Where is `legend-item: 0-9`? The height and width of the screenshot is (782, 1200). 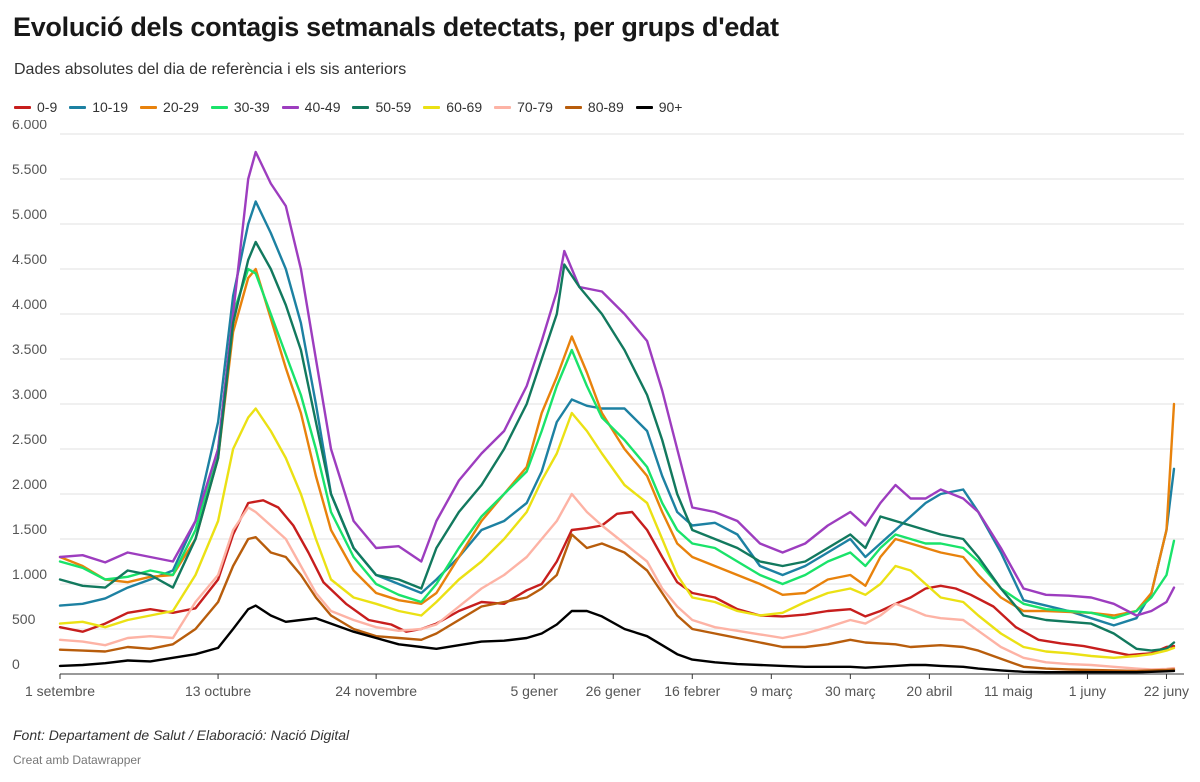
legend-item: 0-9 is located at coordinates (35, 107).